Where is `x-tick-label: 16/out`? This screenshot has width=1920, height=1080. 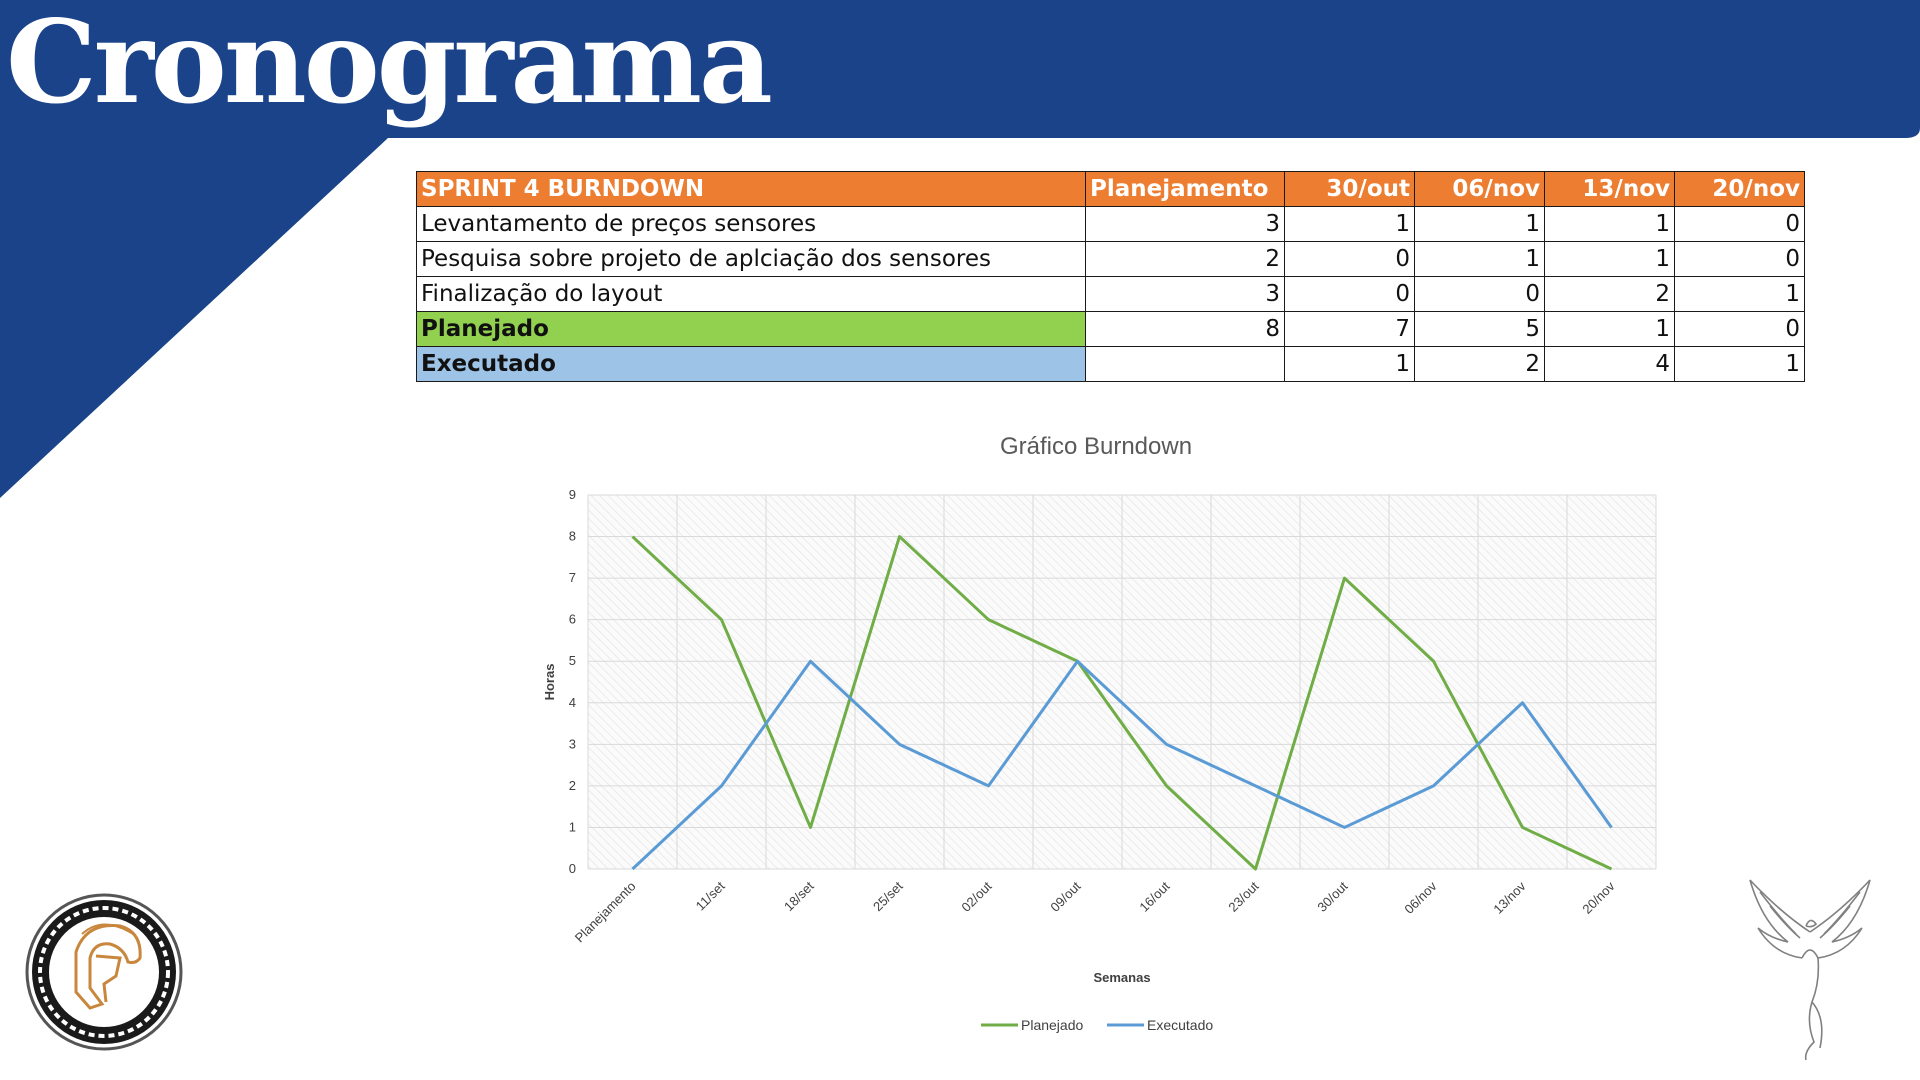 x-tick-label: 16/out is located at coordinates (1154, 896).